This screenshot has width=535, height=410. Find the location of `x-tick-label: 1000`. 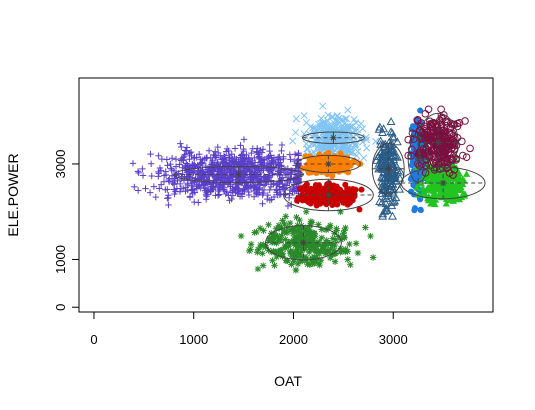

x-tick-label: 1000 is located at coordinates (193, 339).